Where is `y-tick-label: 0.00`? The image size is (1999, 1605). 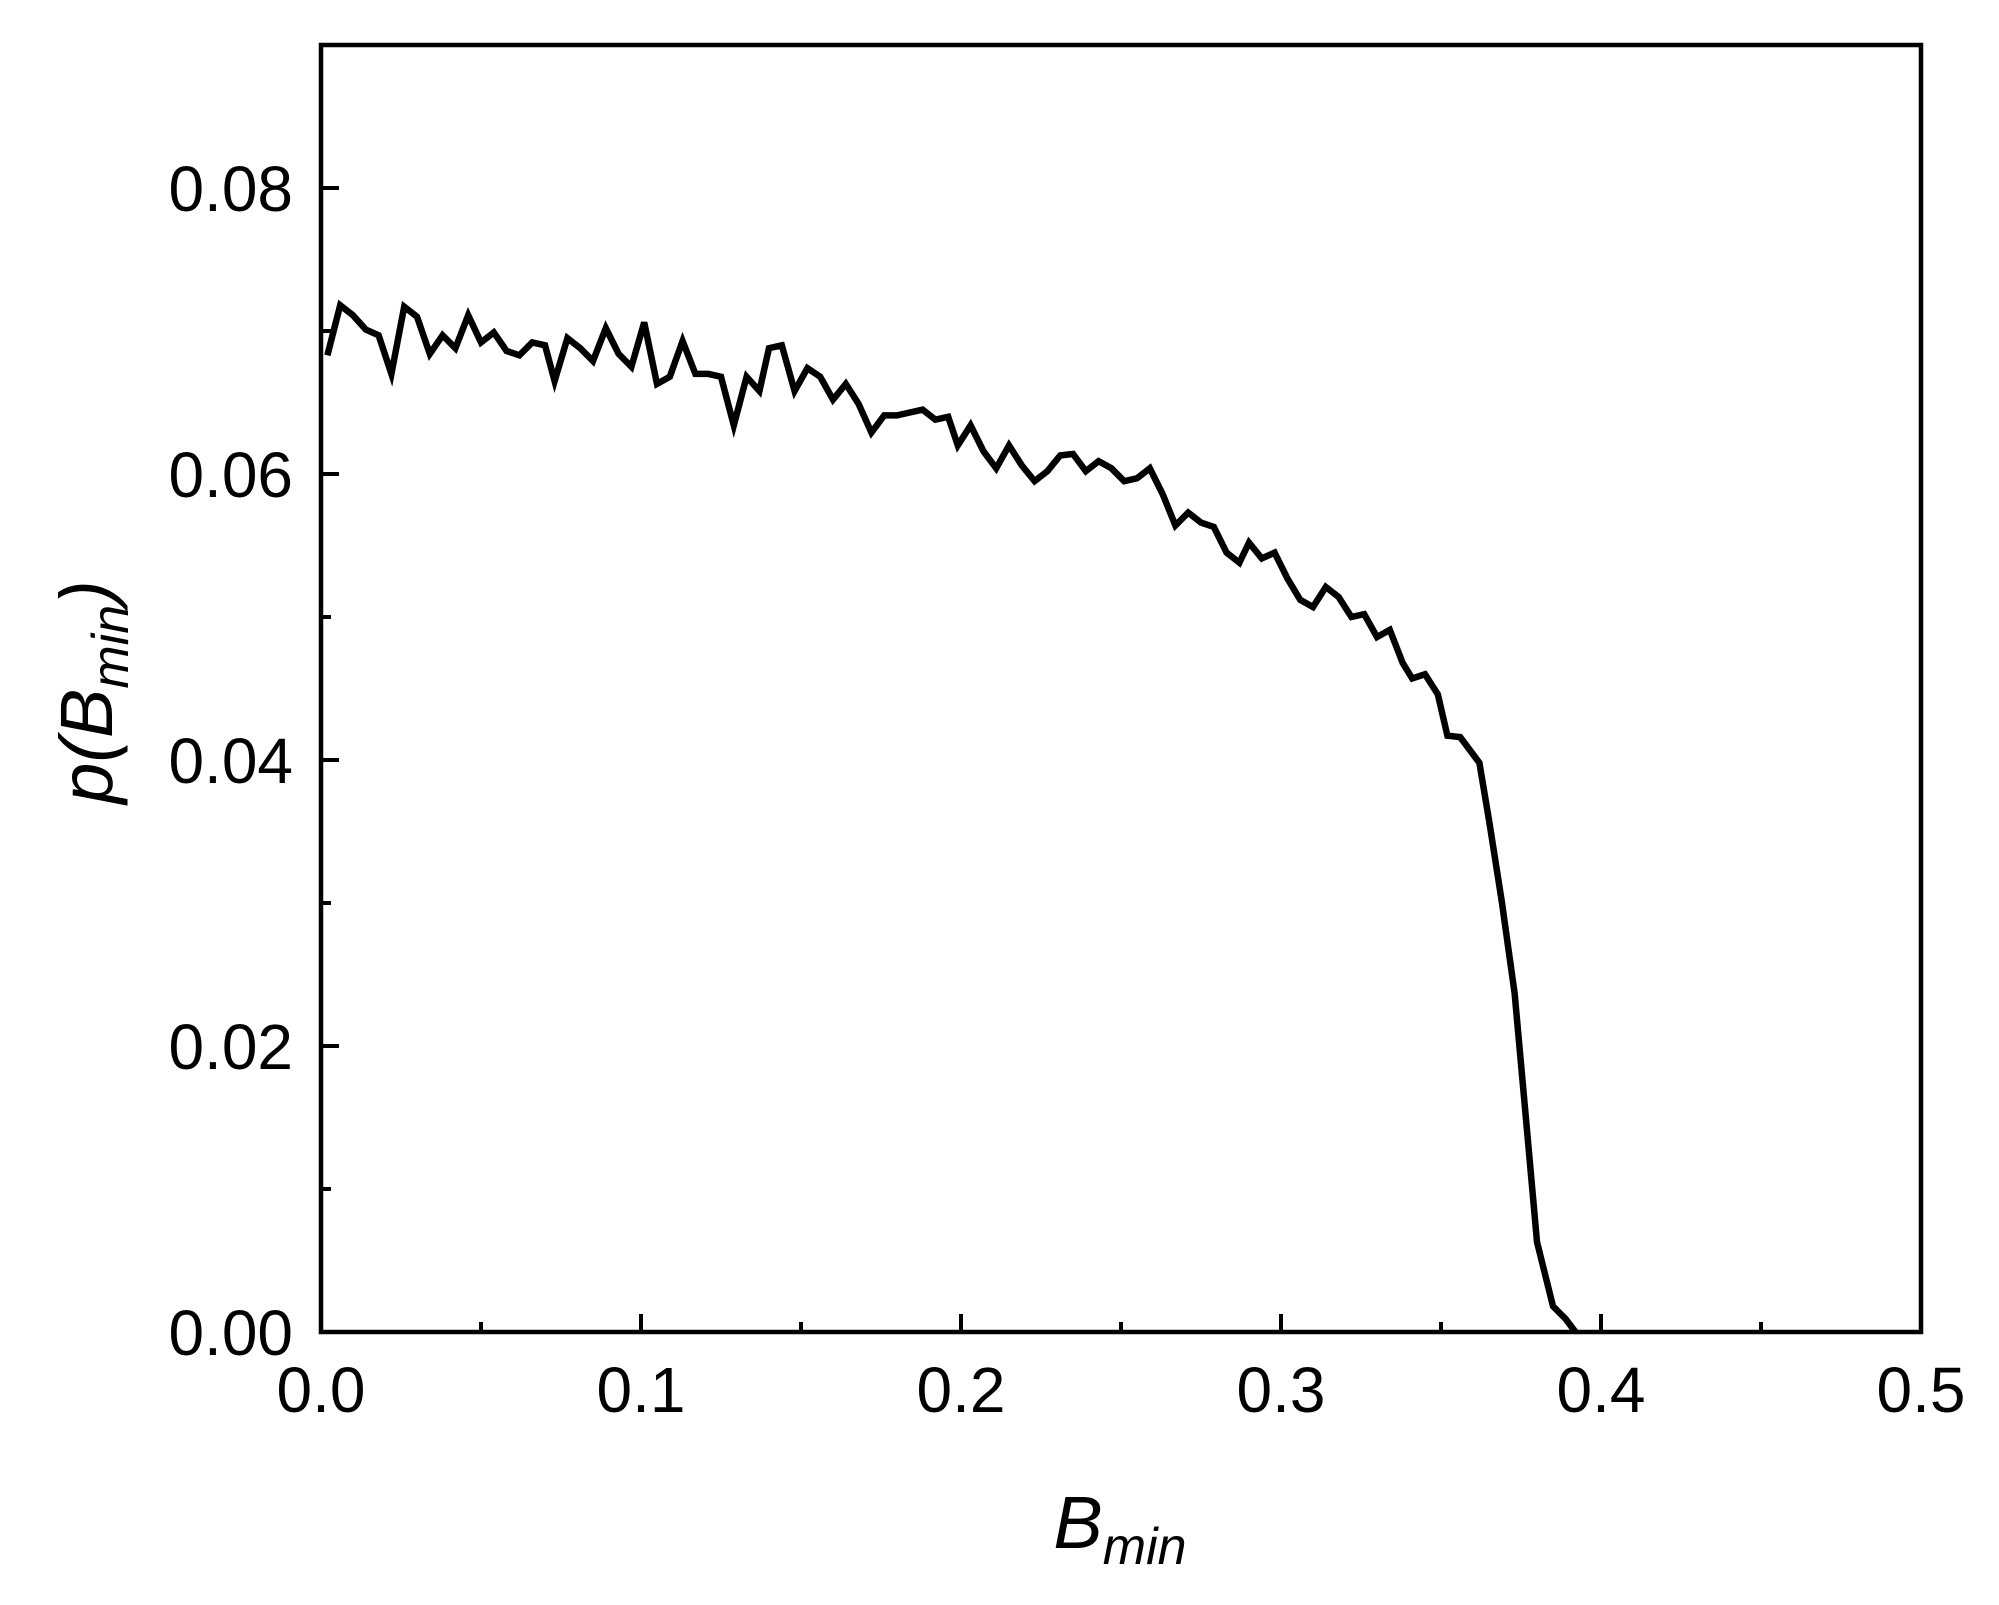
y-tick-label: 0.00 is located at coordinates (230, 1333).